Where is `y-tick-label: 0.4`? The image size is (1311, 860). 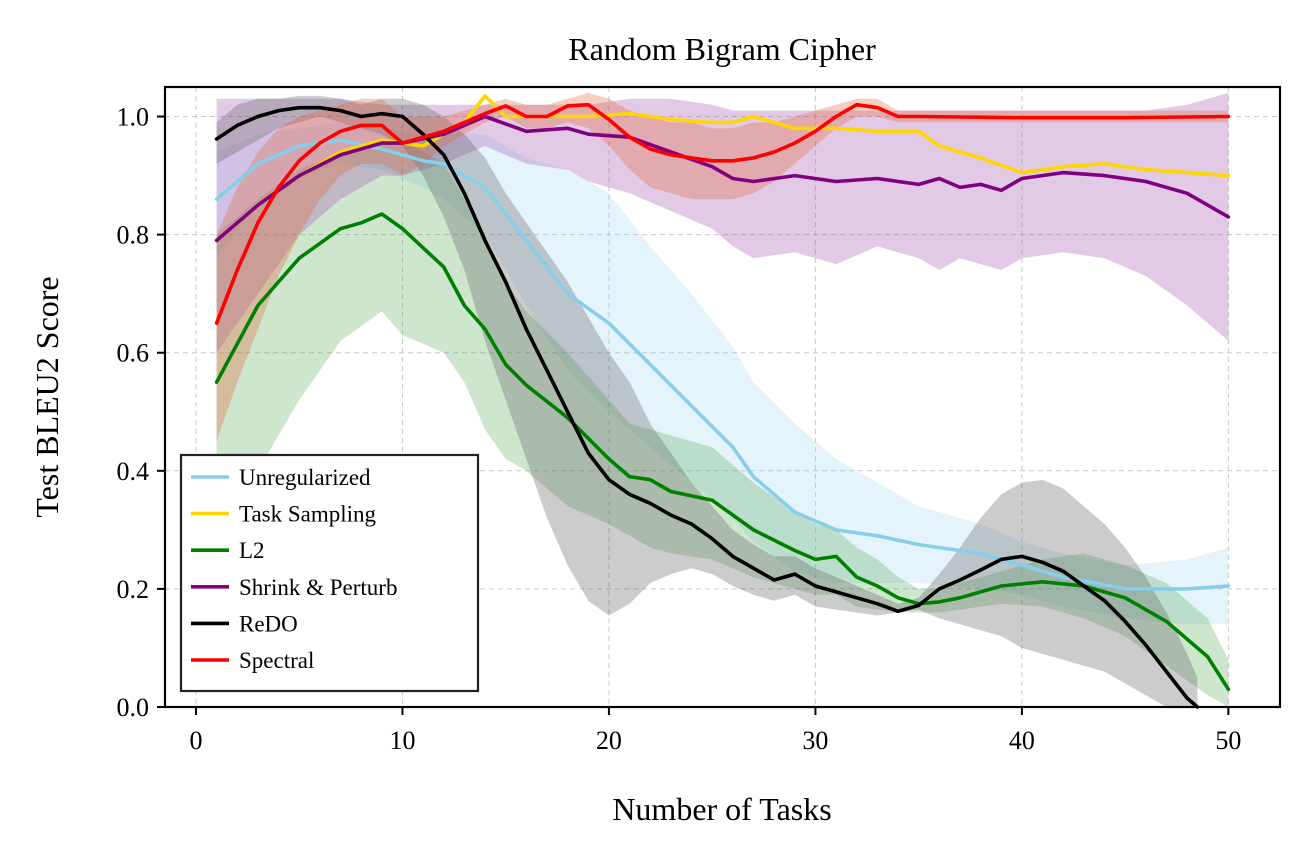 y-tick-label: 0.4 is located at coordinates (133, 471).